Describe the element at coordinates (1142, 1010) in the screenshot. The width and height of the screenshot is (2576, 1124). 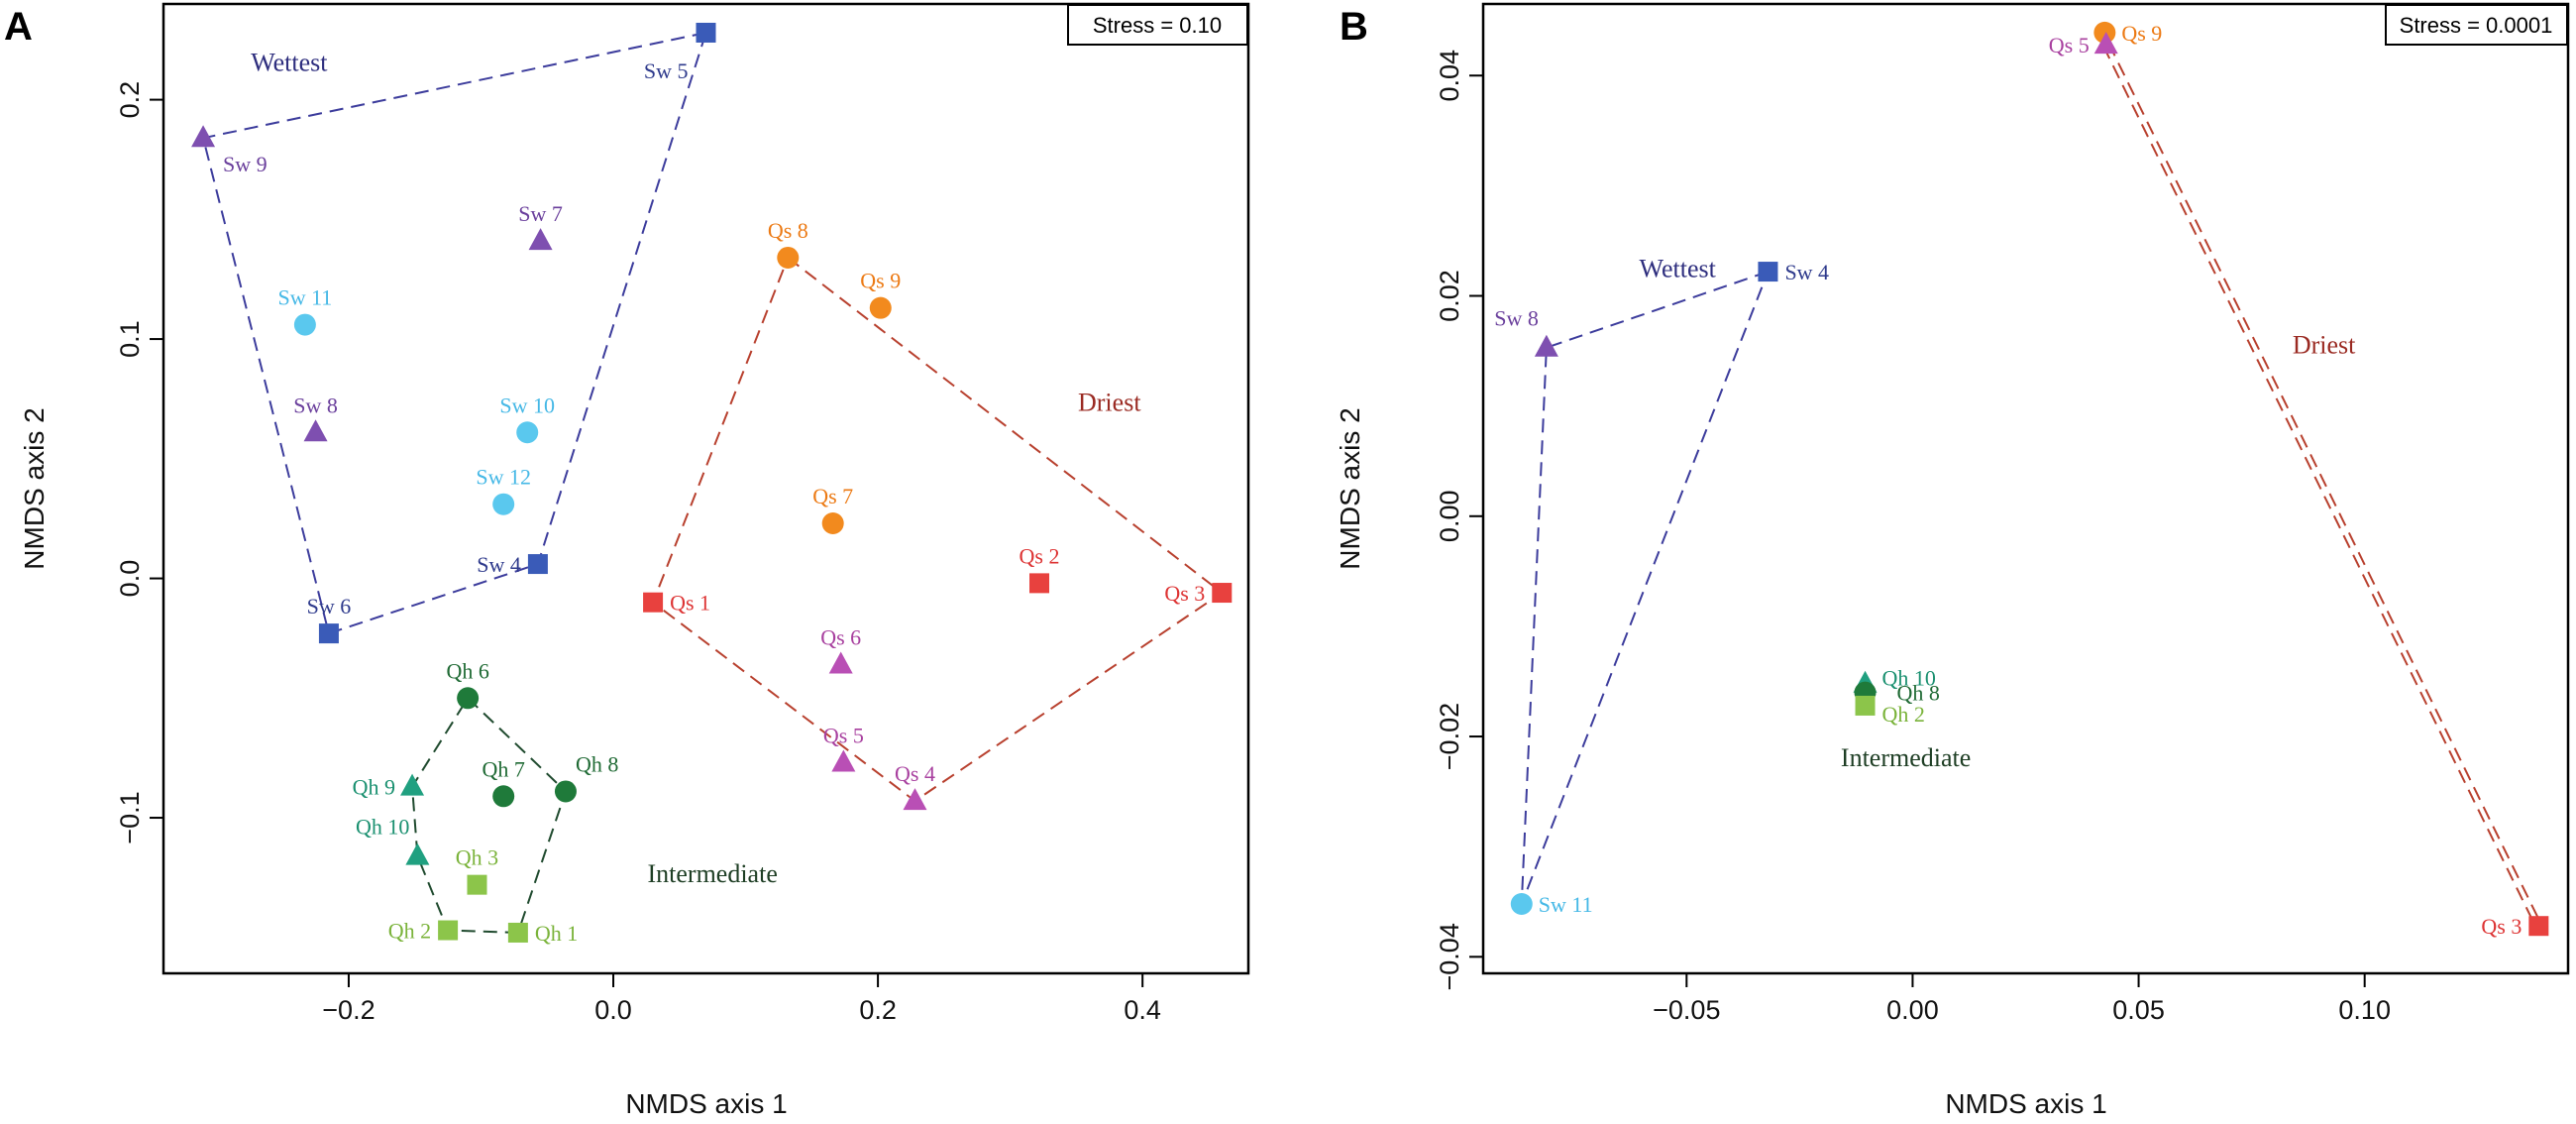
I see `x-tick-label-a: 0.4` at that location.